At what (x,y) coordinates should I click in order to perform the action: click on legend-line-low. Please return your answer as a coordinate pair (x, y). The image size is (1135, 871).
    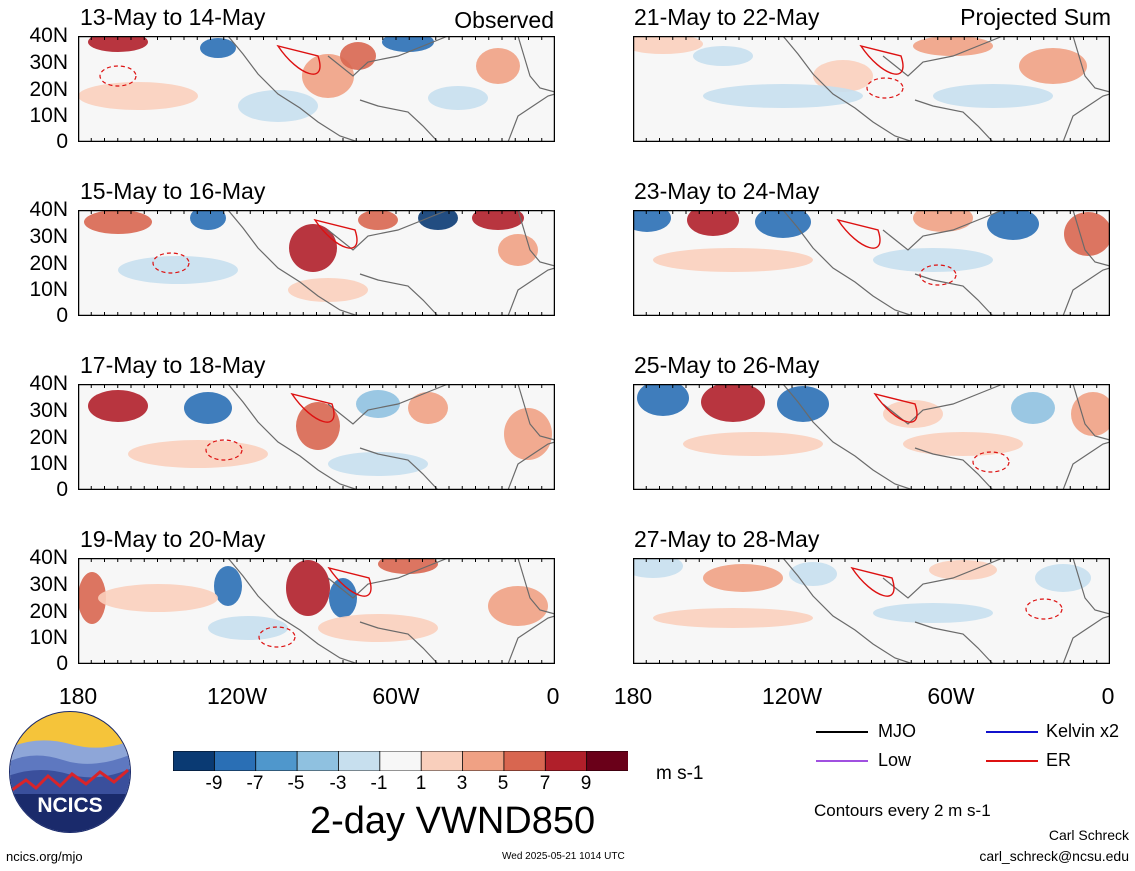
    Looking at the image, I should click on (842, 761).